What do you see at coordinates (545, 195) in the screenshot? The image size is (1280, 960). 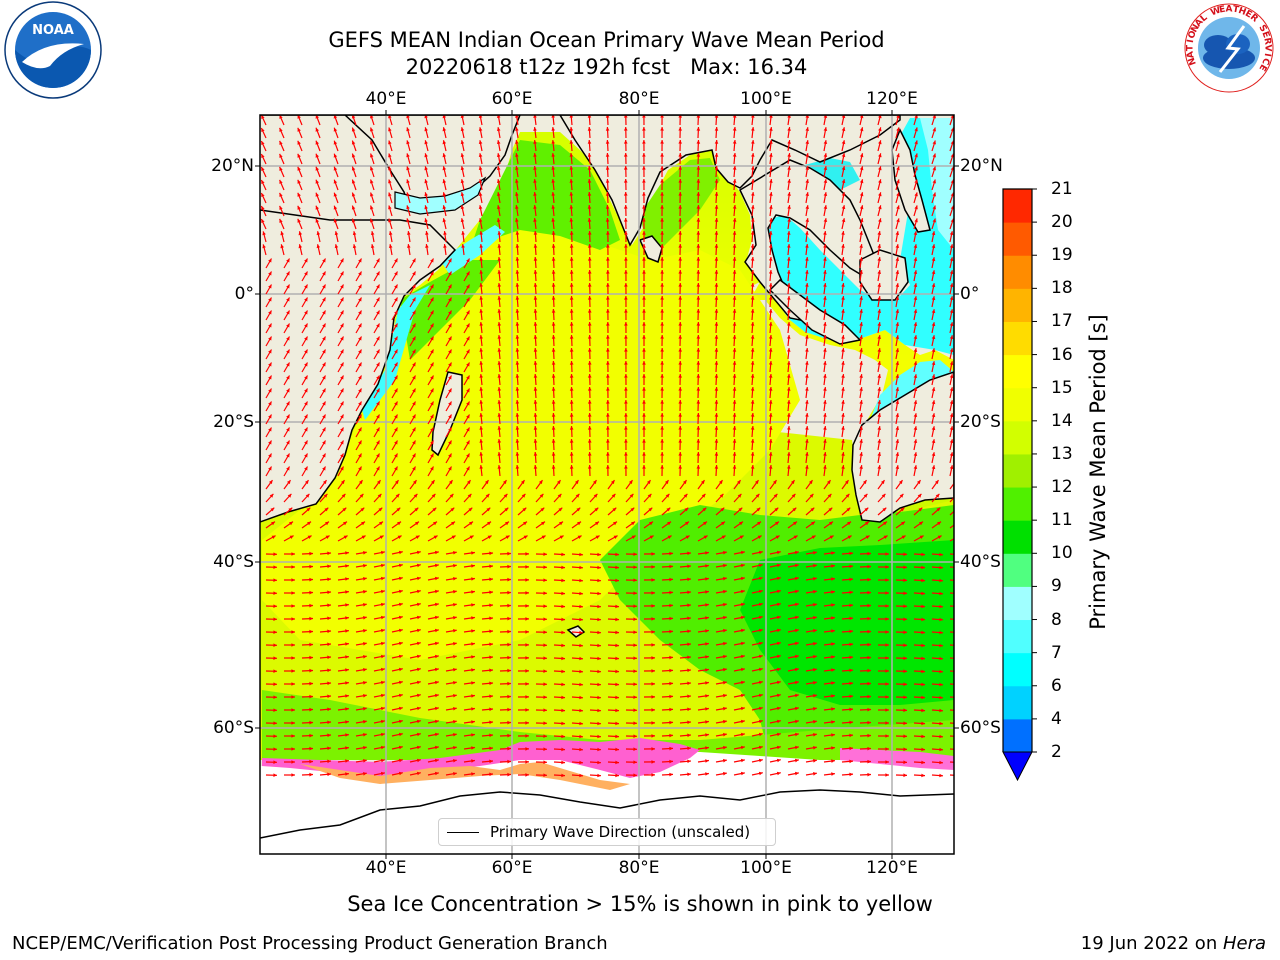 I see `green-coast-arabian` at bounding box center [545, 195].